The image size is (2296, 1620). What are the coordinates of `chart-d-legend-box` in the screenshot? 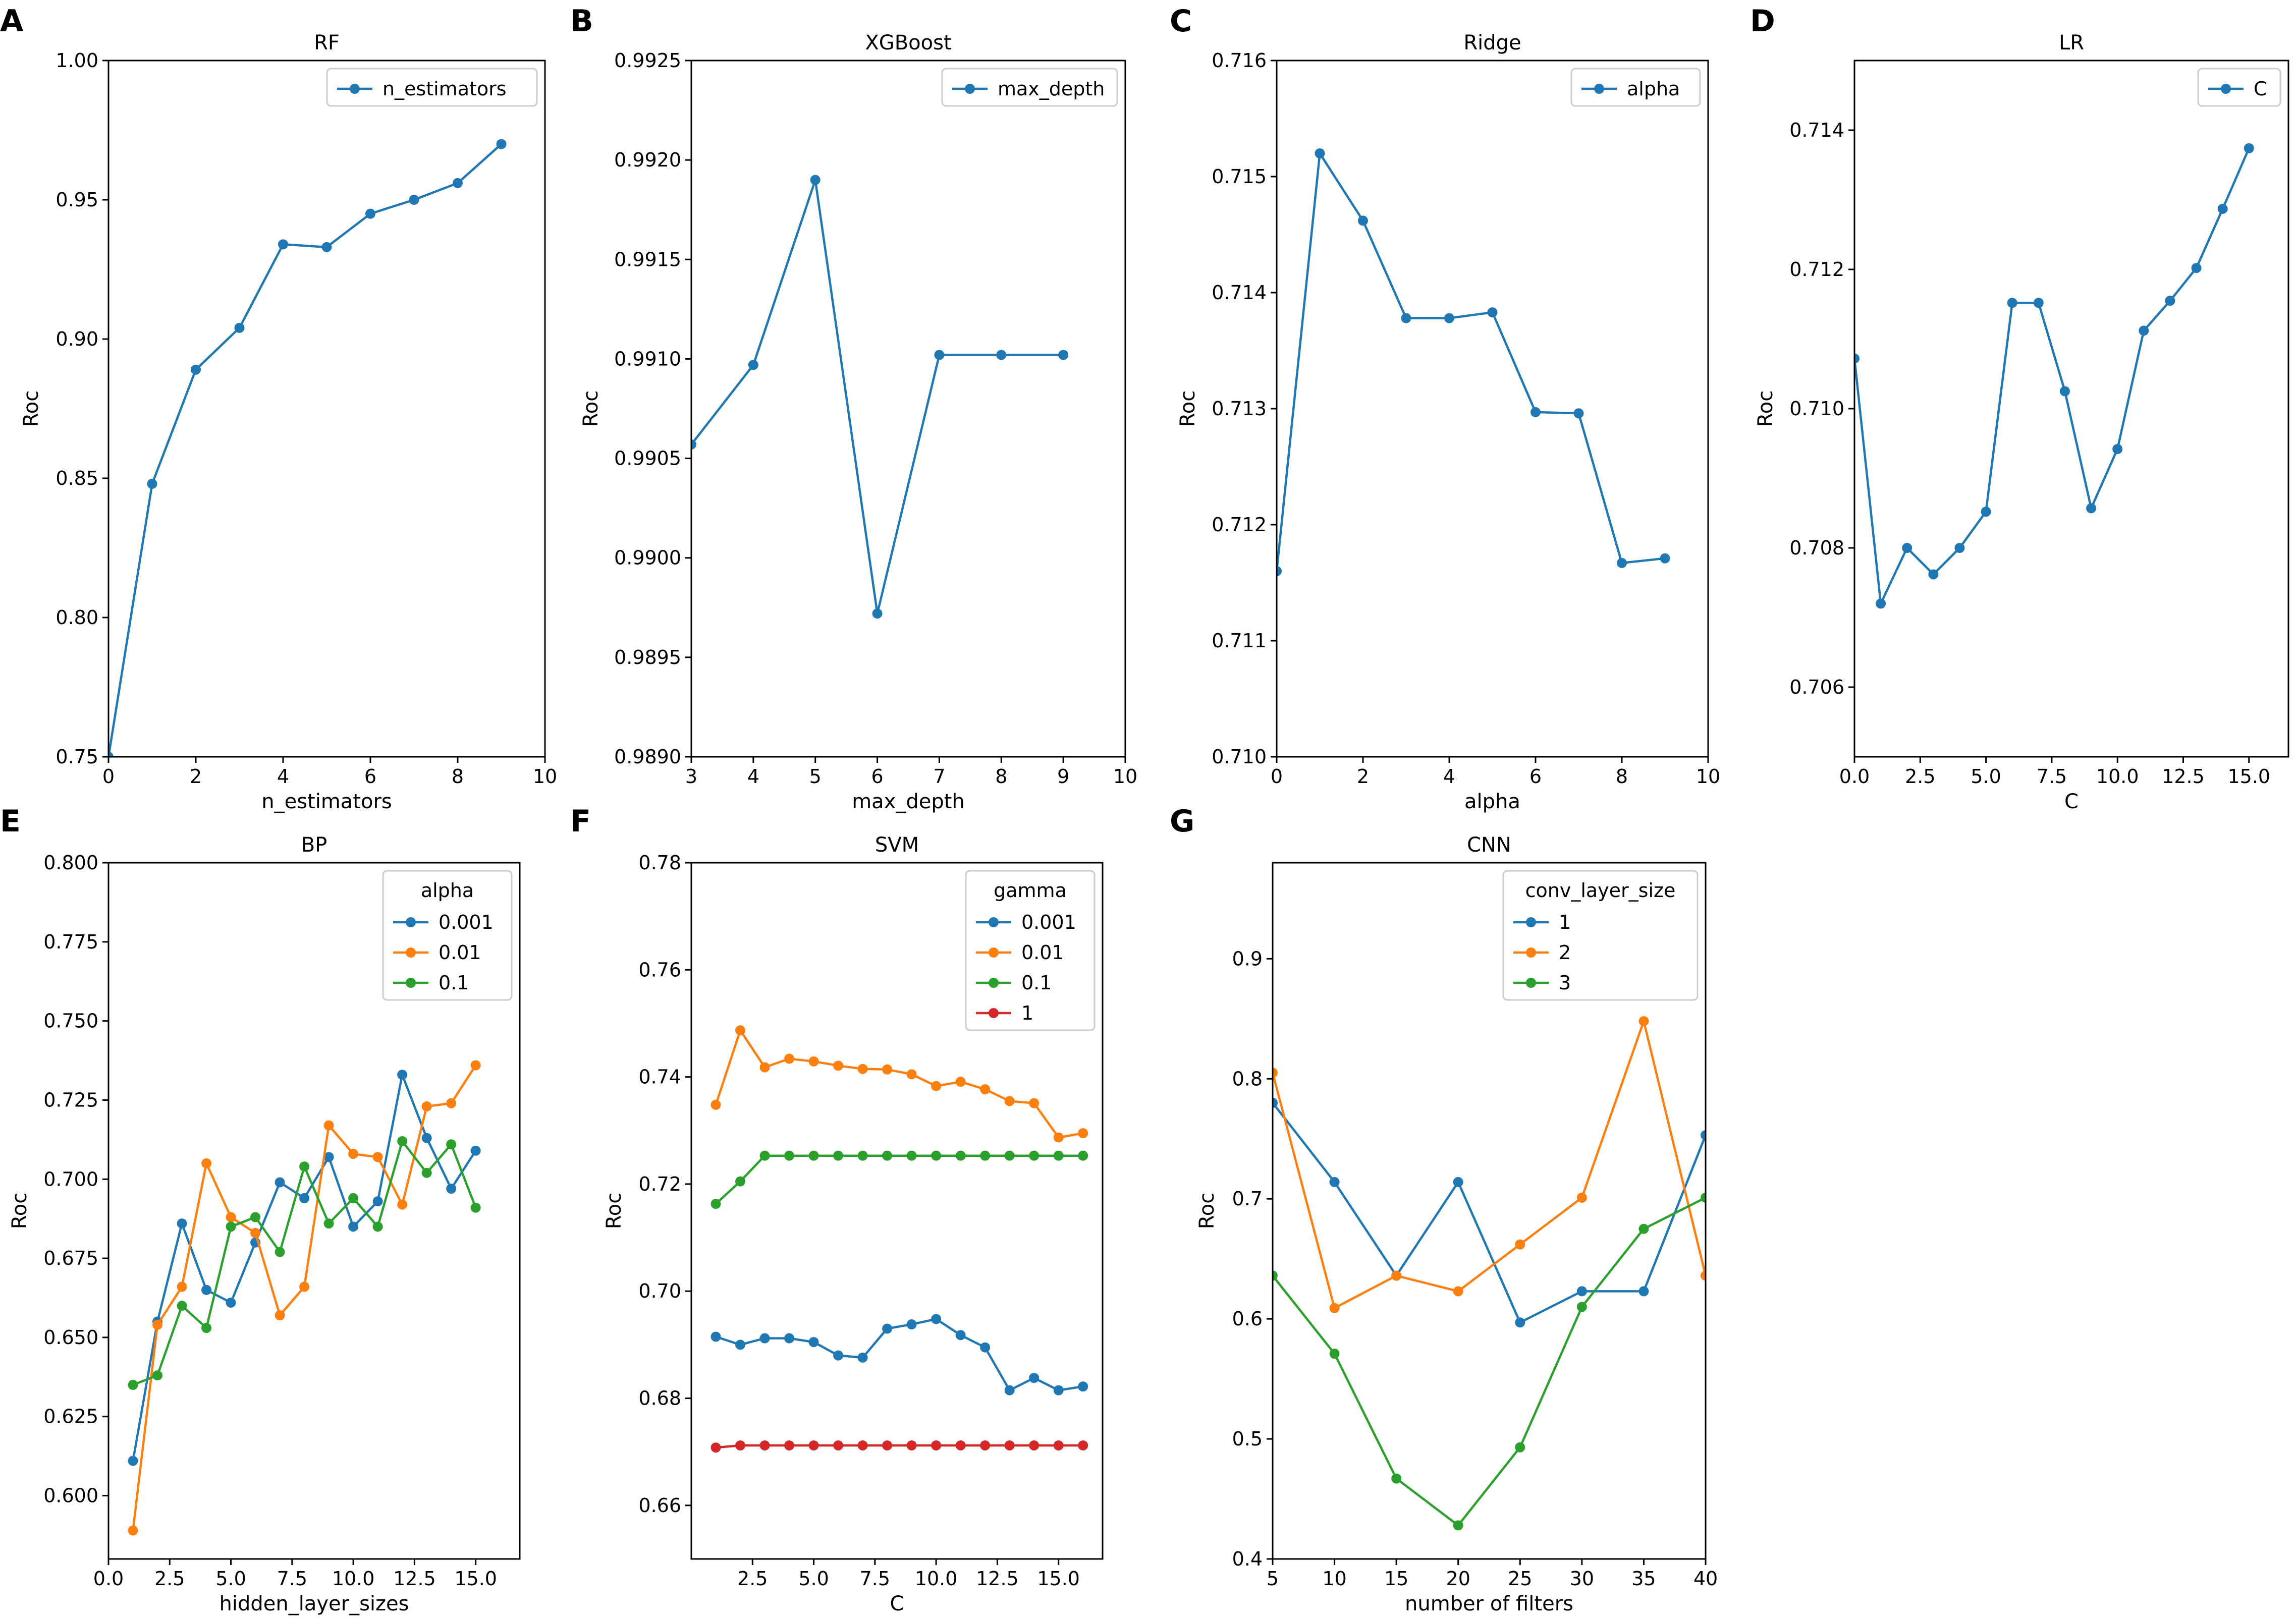 It's located at (2239, 87).